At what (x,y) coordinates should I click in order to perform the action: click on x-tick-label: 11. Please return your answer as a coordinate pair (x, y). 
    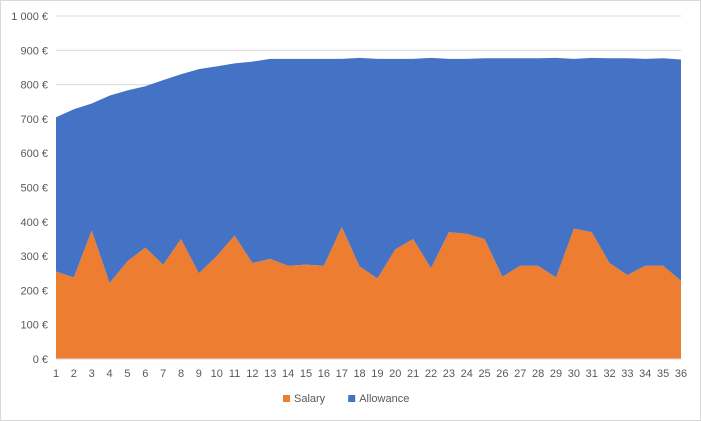
    Looking at the image, I should click on (234, 374).